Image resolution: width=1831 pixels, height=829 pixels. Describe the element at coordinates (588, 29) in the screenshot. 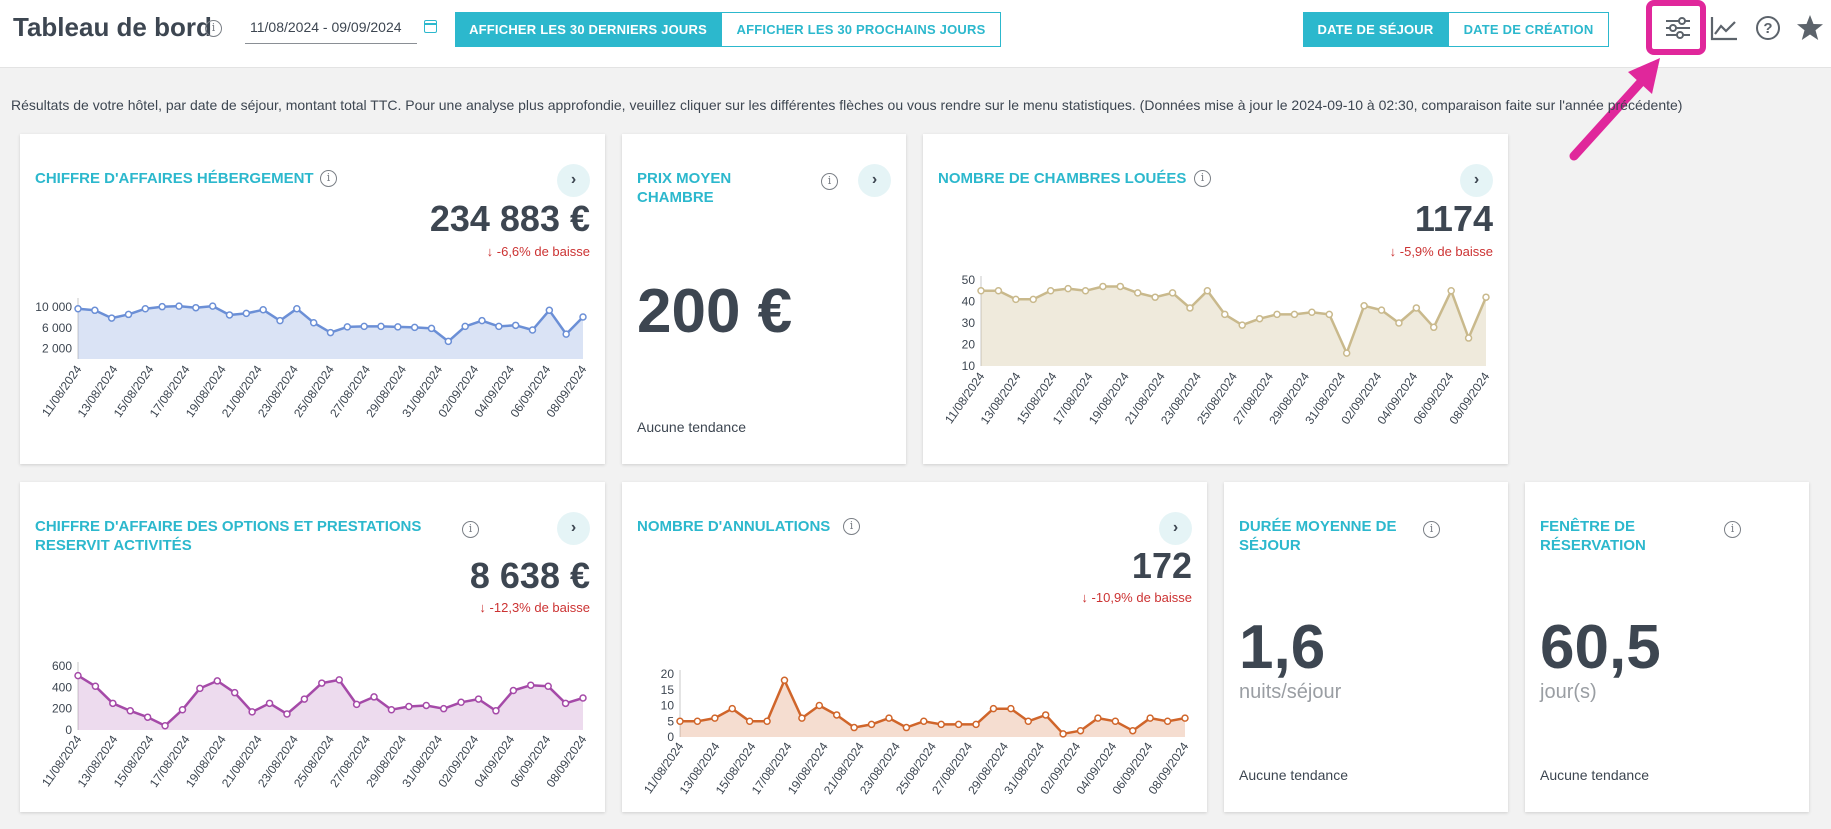

I see `last-30-days-button: AFFICHER LES 30 DERNIERS JOURS` at that location.